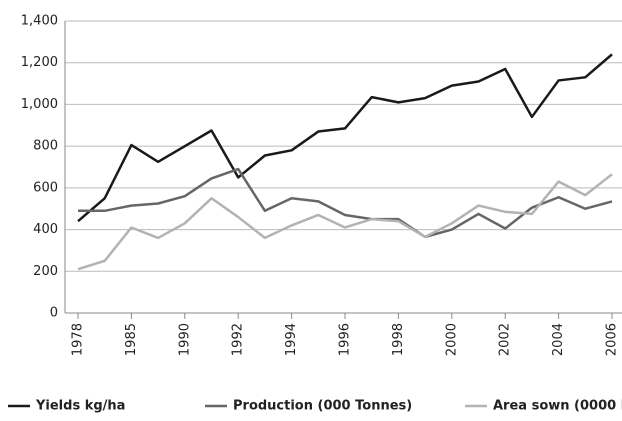 This screenshot has width=622, height=421. Describe the element at coordinates (45, 271) in the screenshot. I see `y-tick-label: 200` at that location.